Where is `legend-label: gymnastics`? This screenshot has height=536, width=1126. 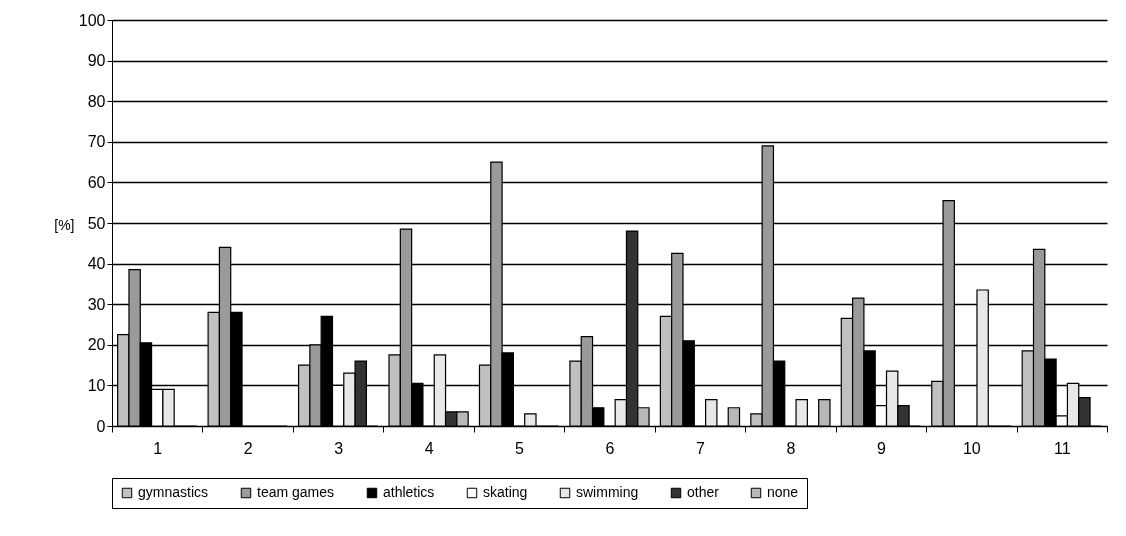
legend-label: gymnastics is located at coordinates (173, 492).